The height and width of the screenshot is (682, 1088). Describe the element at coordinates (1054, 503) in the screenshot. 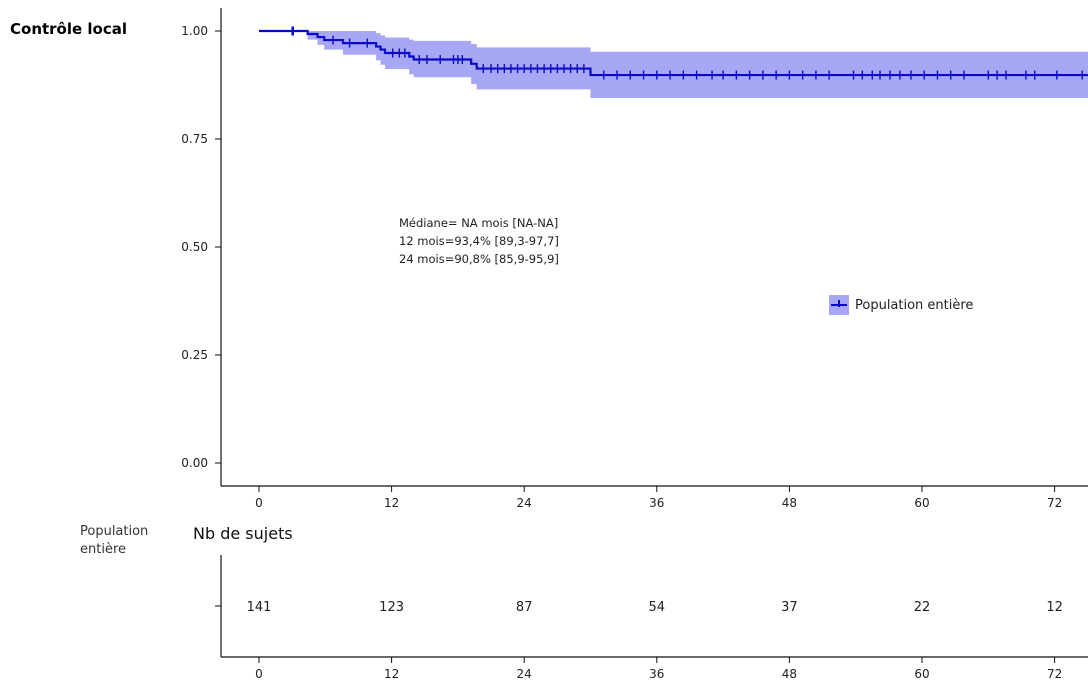

I see `x-tick-label: 72` at that location.